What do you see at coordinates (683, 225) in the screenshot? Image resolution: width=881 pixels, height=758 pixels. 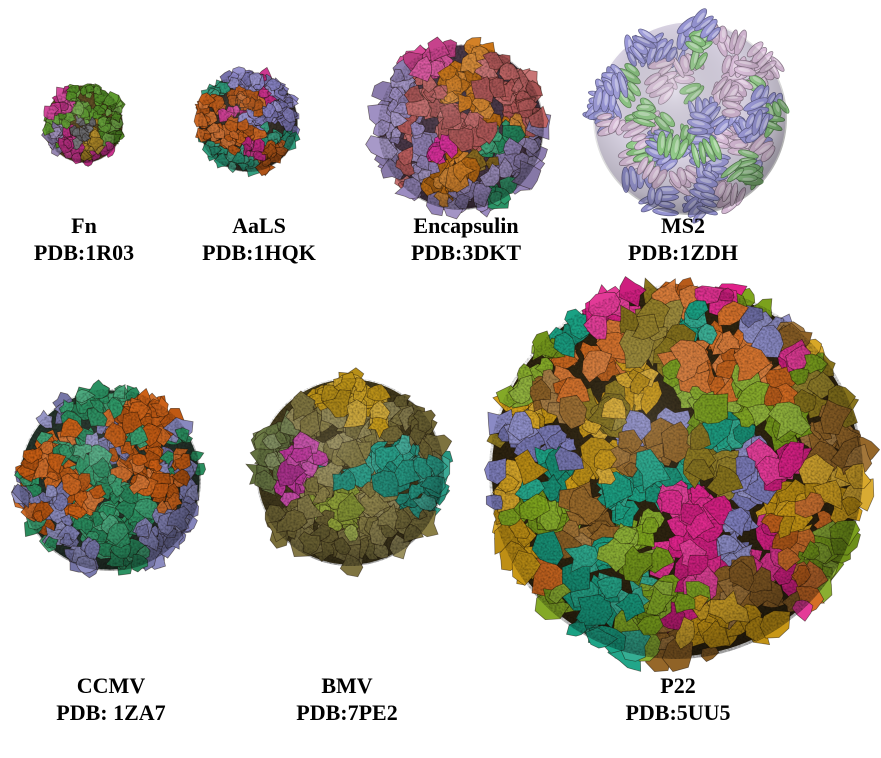 I see `structure-name: MS2` at bounding box center [683, 225].